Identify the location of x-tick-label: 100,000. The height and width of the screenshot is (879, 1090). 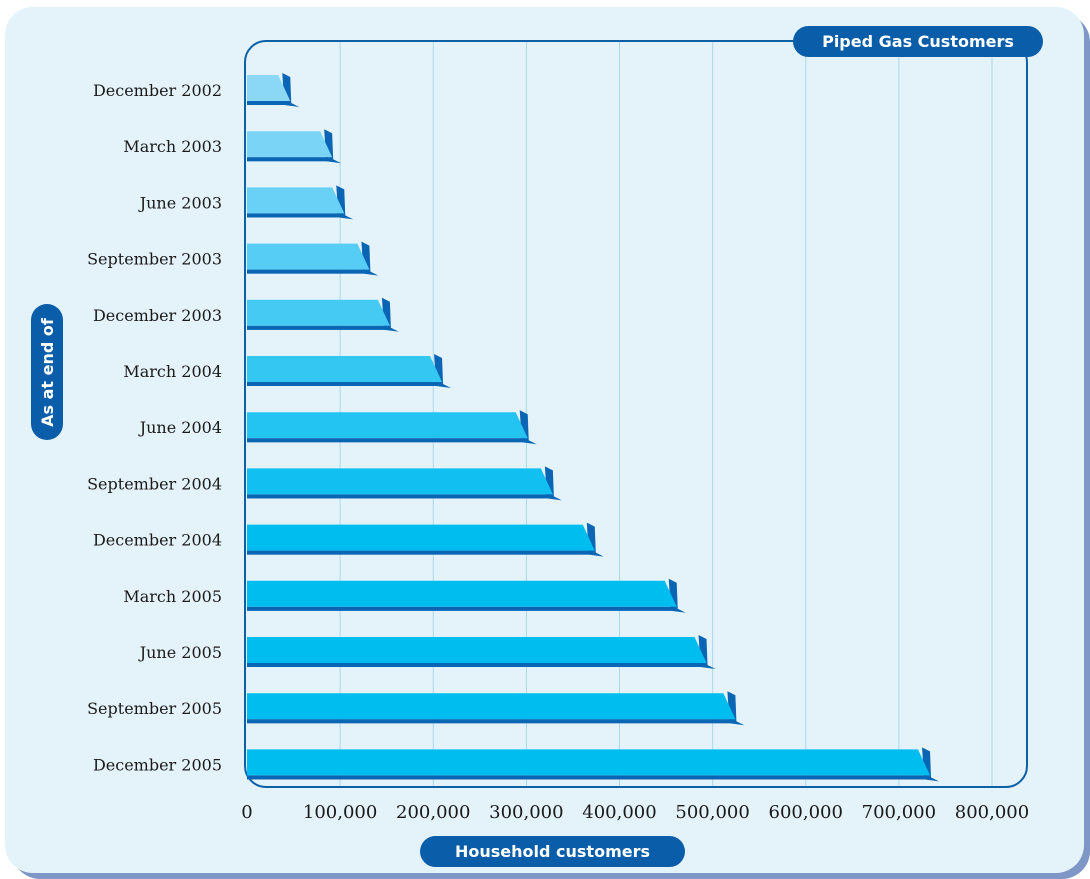
(340, 812).